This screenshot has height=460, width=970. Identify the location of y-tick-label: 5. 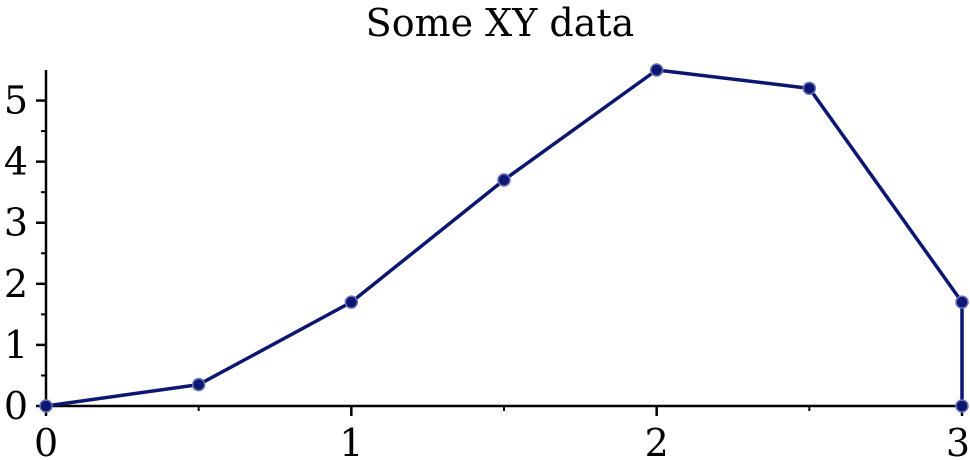
(16, 101).